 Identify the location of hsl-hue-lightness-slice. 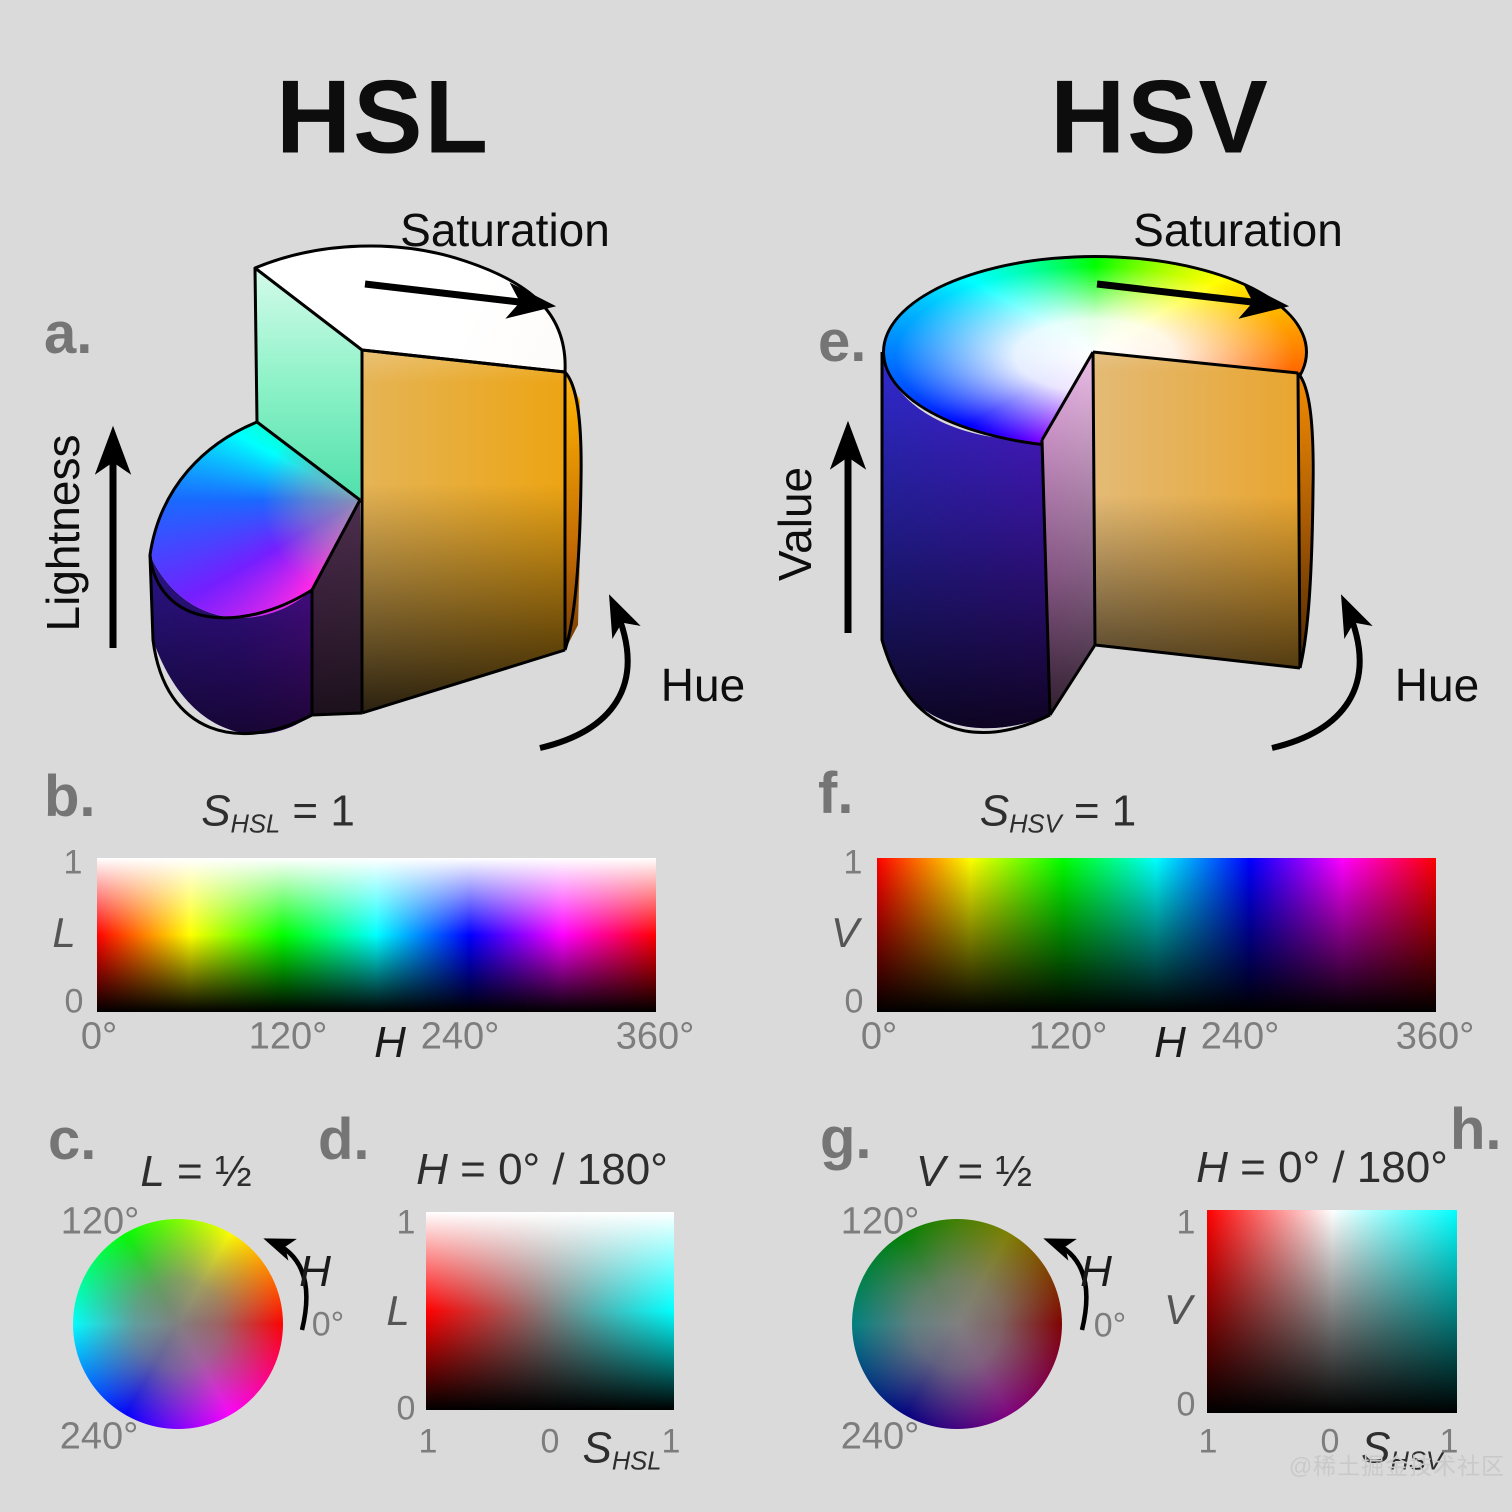
(376, 935).